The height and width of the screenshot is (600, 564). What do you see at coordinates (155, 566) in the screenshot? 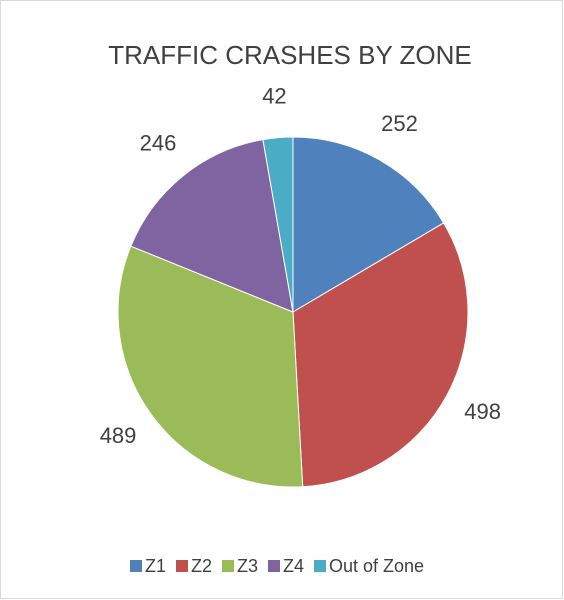
I see `legend-label: Z1` at bounding box center [155, 566].